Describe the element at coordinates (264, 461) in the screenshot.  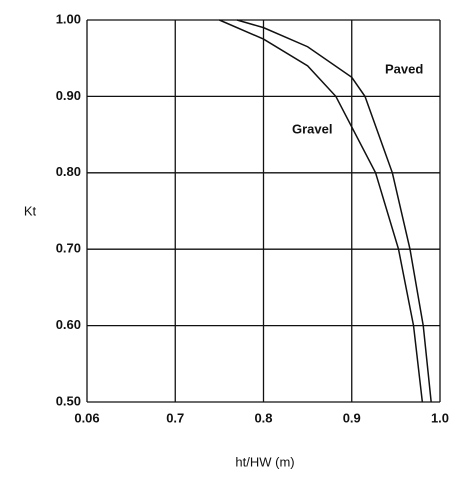
I see `x-axis-label: ht/HW (m)` at that location.